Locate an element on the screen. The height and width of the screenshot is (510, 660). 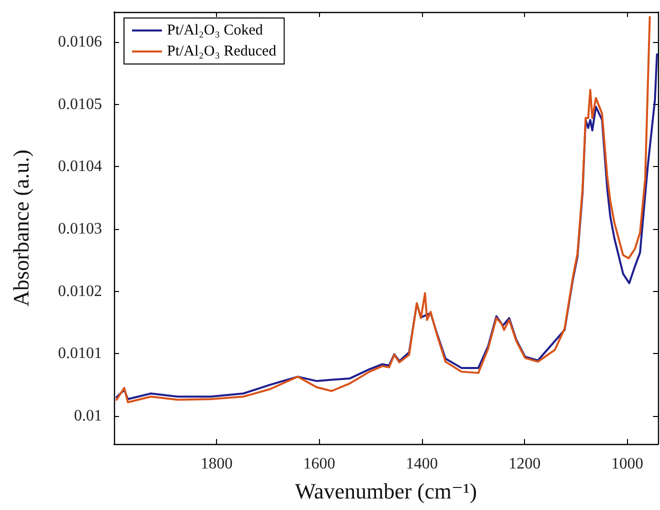
legend-label: Pt/Al₂O₃ Coked is located at coordinates (215, 30).